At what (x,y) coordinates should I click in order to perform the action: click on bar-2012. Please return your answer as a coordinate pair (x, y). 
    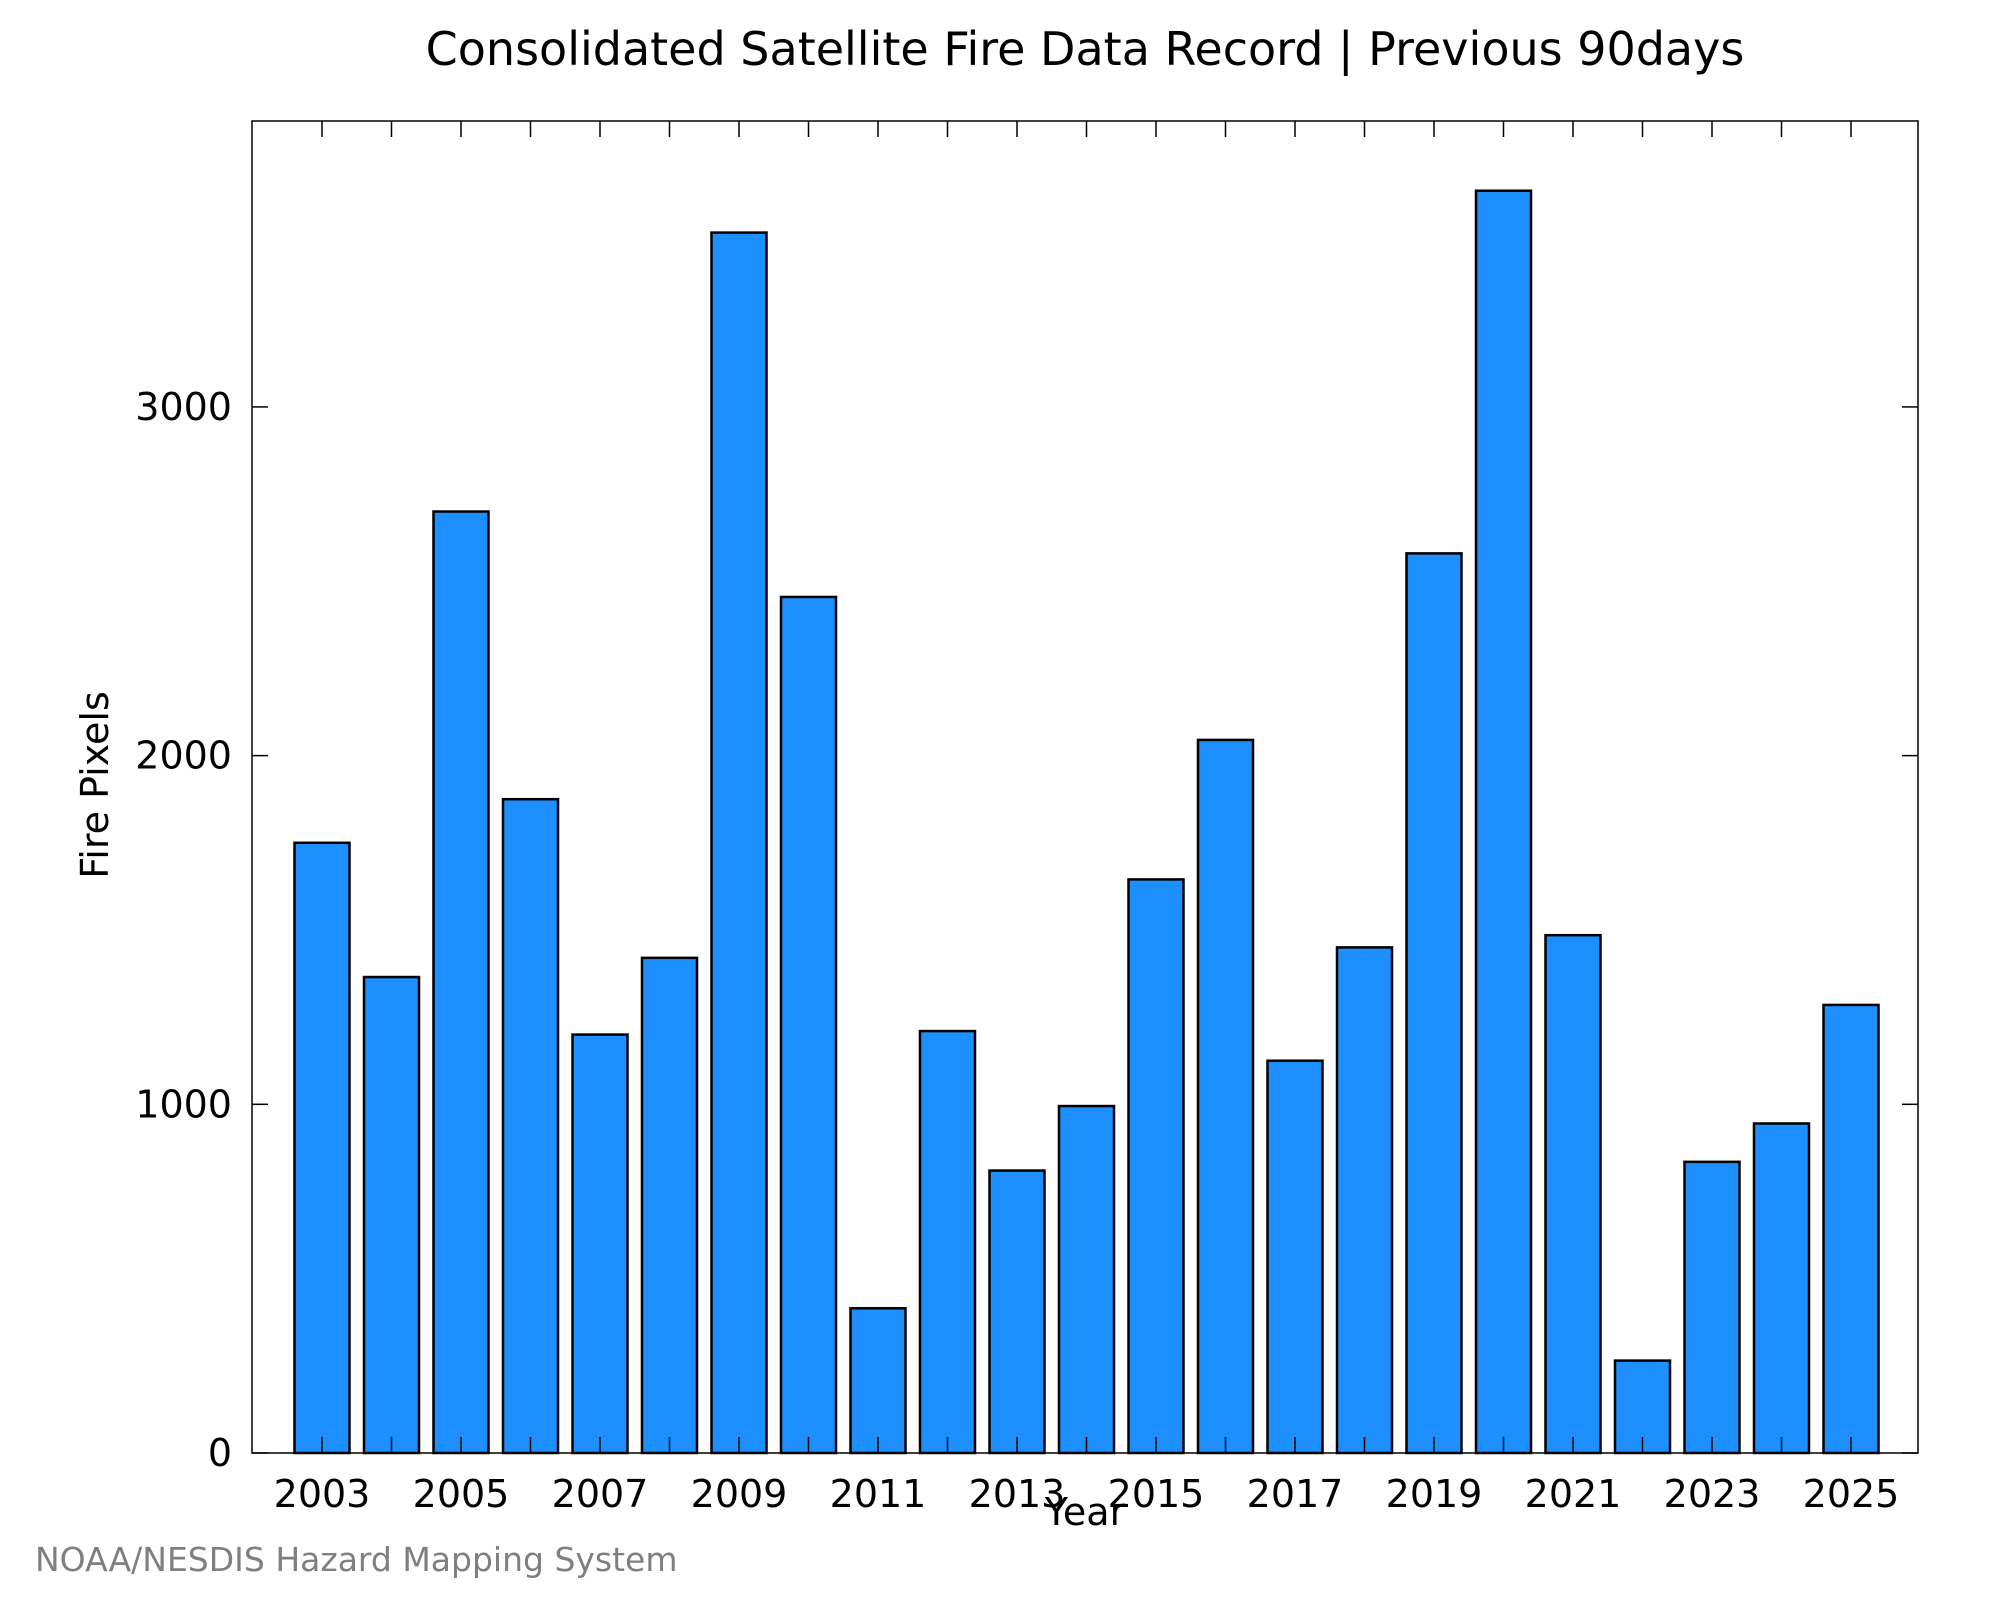
    Looking at the image, I should click on (947, 1242).